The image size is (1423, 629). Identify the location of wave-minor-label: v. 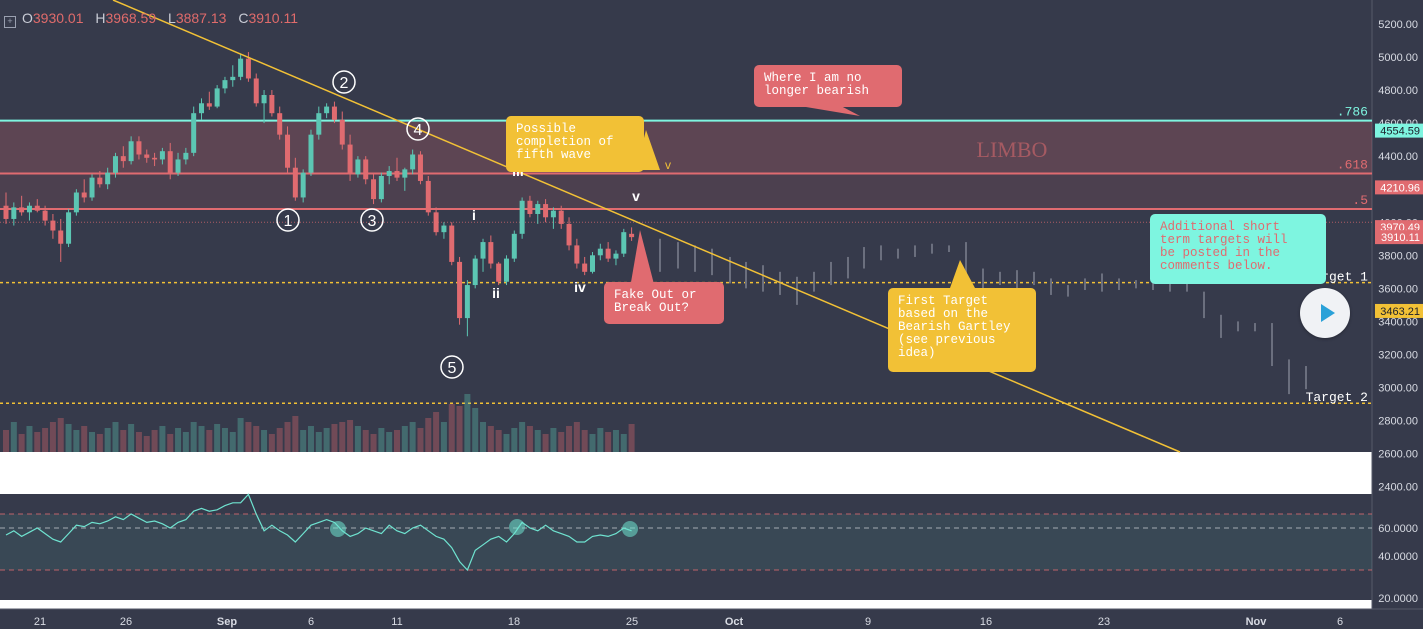
(636, 196).